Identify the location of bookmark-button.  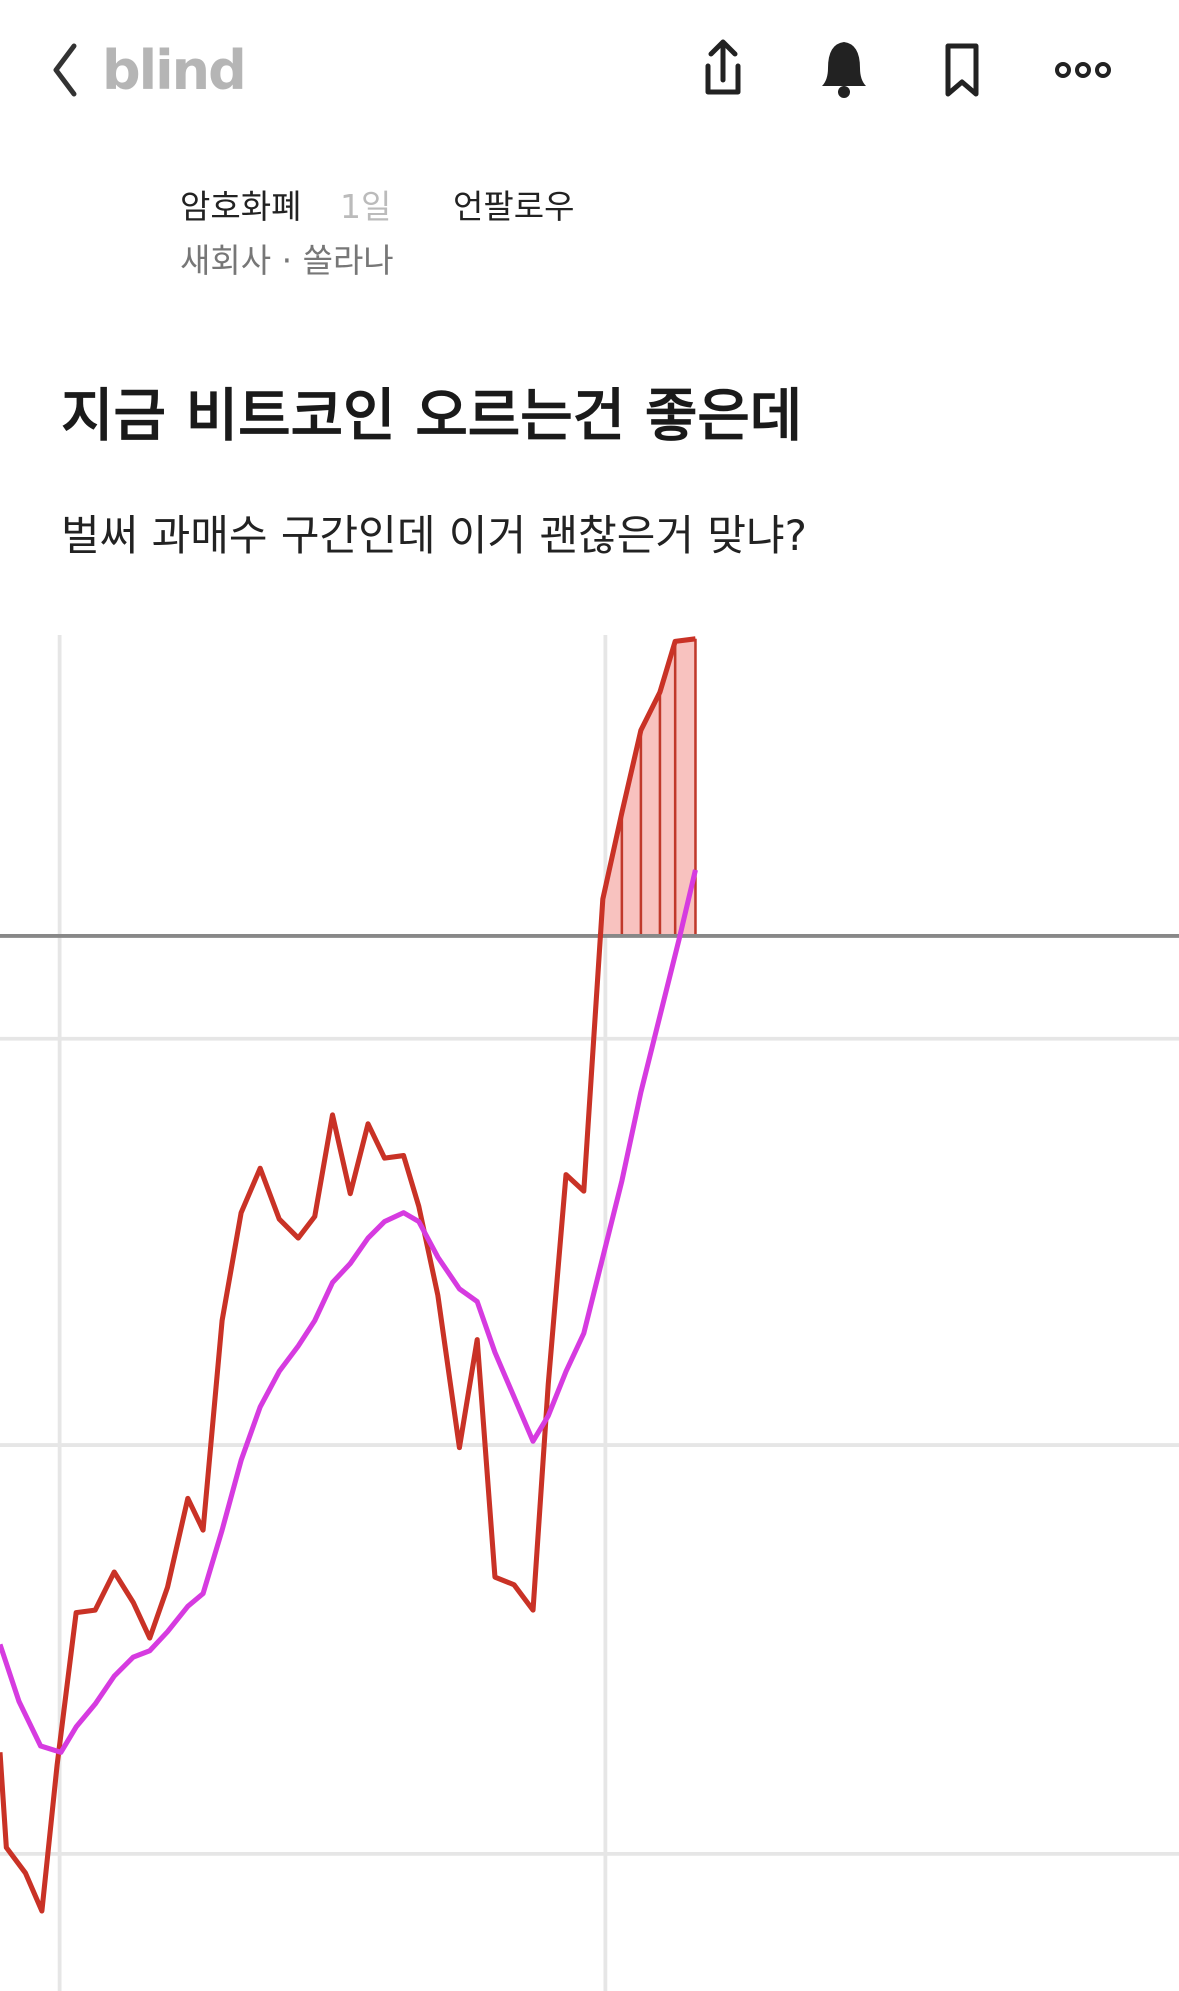
(962, 70).